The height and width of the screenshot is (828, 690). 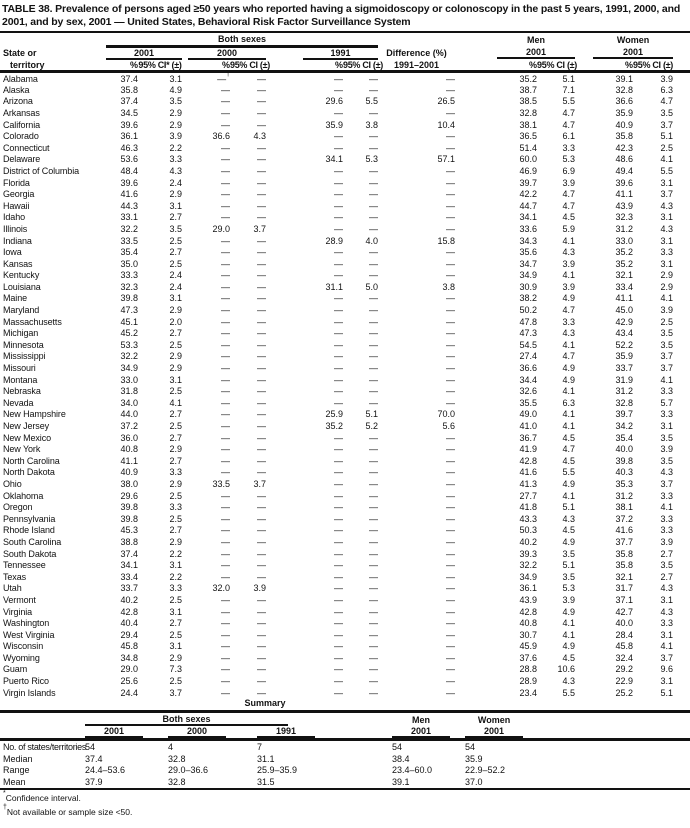 What do you see at coordinates (175, 669) in the screenshot?
I see `ci-2001-cell: 7.3` at bounding box center [175, 669].